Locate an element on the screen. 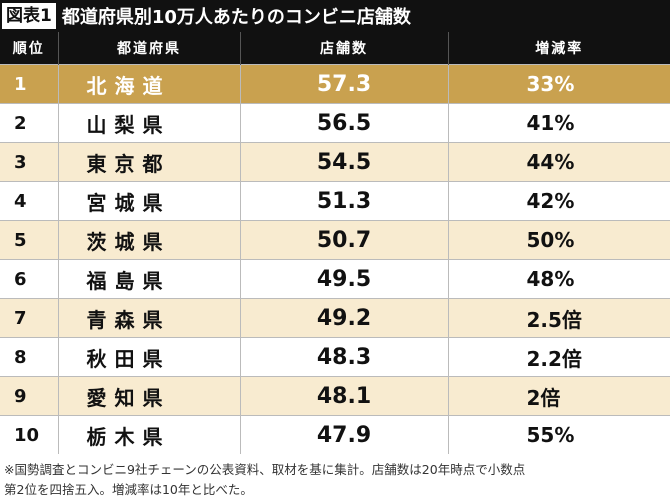 The height and width of the screenshot is (500, 670). table-cell: 東京都 is located at coordinates (148, 162).